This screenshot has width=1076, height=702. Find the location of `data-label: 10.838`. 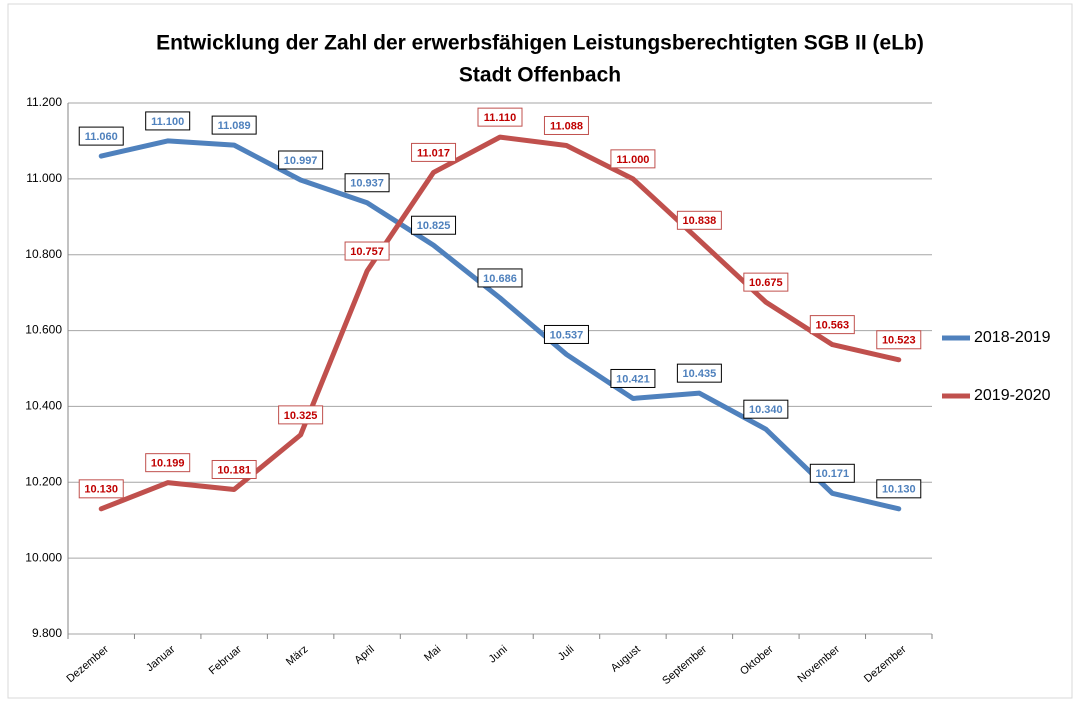

data-label: 10.838 is located at coordinates (700, 221).